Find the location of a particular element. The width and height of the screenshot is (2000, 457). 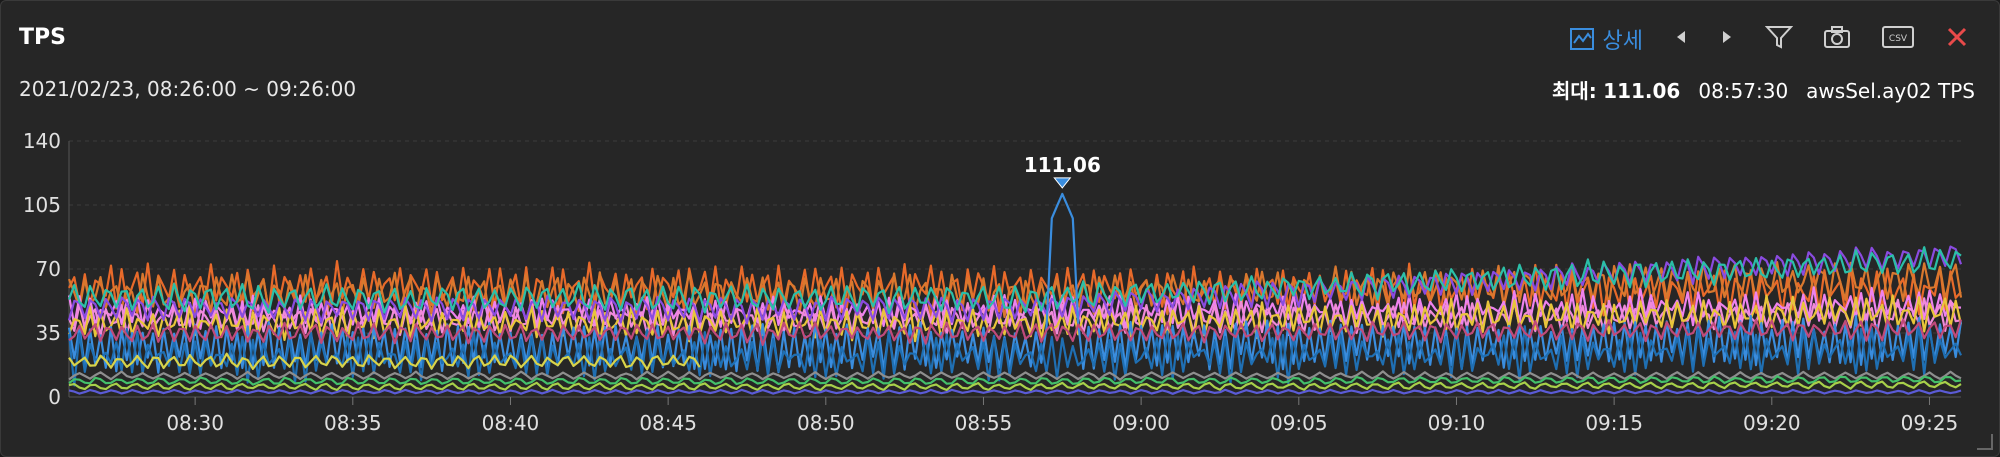

max-label: 최대: is located at coordinates (1574, 91).